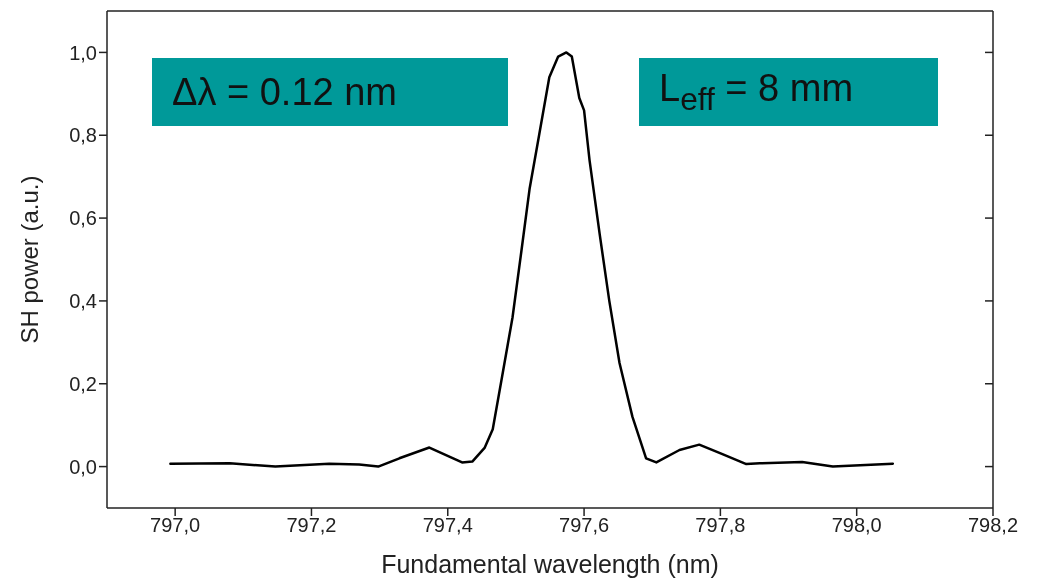 The height and width of the screenshot is (587, 1044). Describe the element at coordinates (756, 92) in the screenshot. I see `annotation: L$_{eff}$ = 8 mm` at that location.